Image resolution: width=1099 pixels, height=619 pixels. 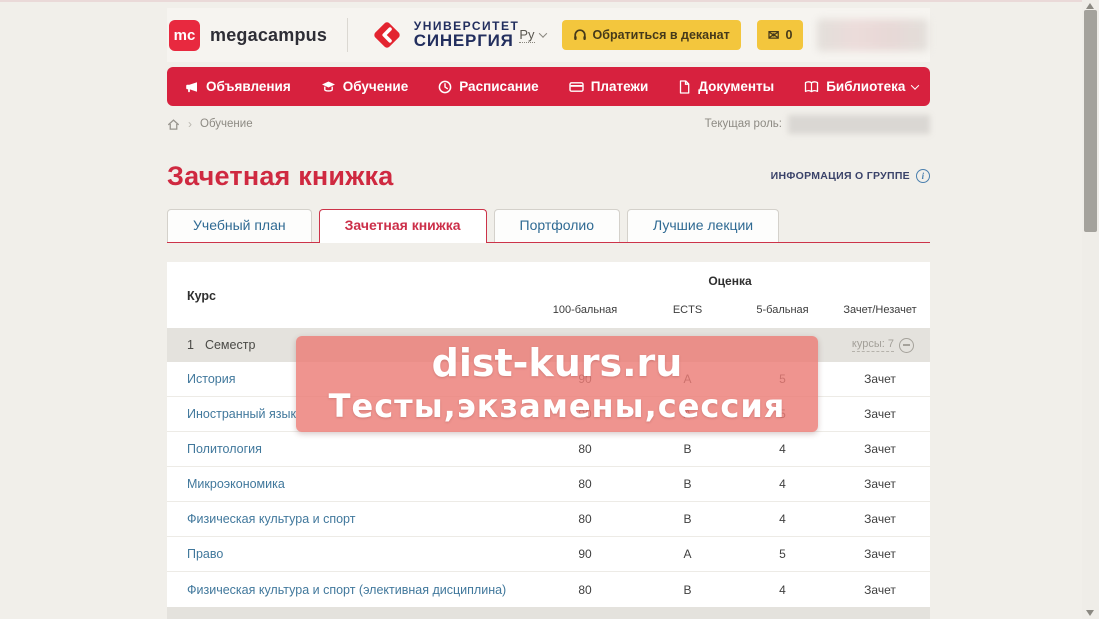 I want to click on subheader-5: 5-бальная, so click(x=782, y=310).